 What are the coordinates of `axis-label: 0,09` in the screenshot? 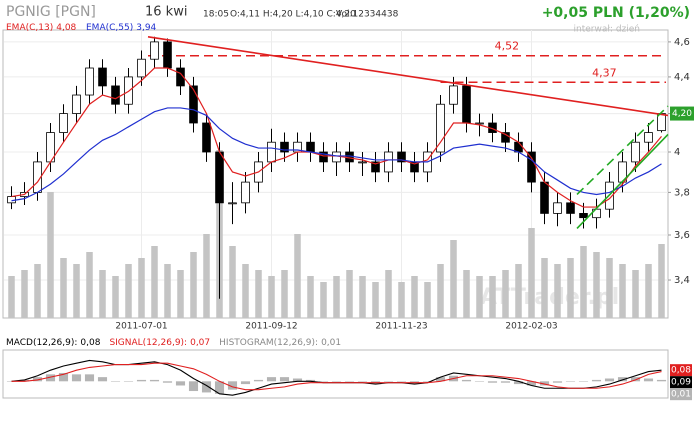 It's located at (681, 383).